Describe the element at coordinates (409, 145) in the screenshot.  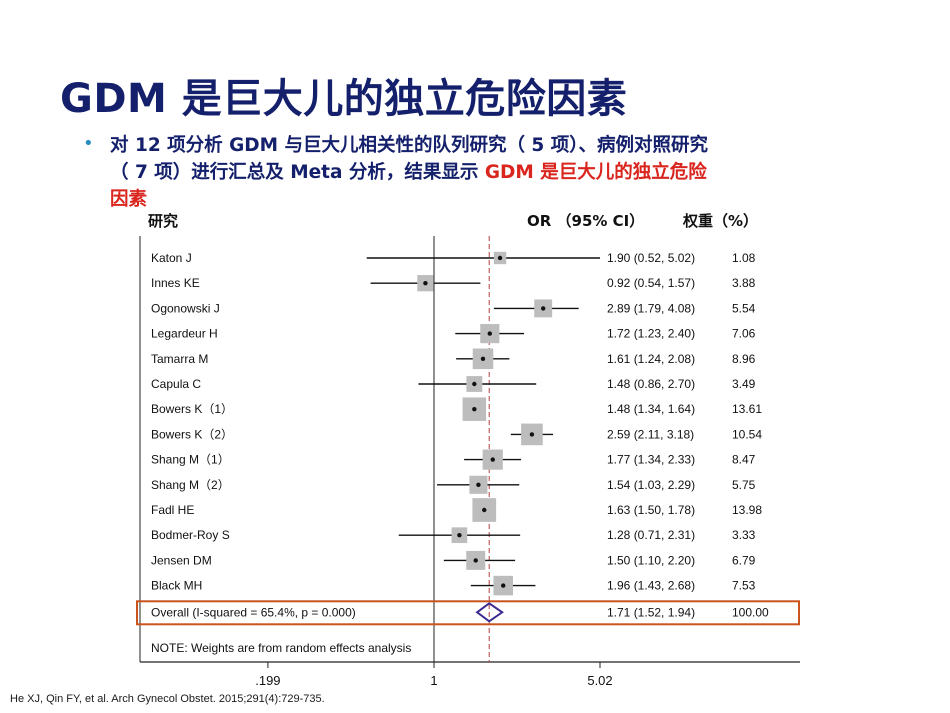
I see `bullet-line1: 对 12 项分析 GDM 与巨大儿相关性的队列研究（ 5 项）、病例对照研究` at that location.